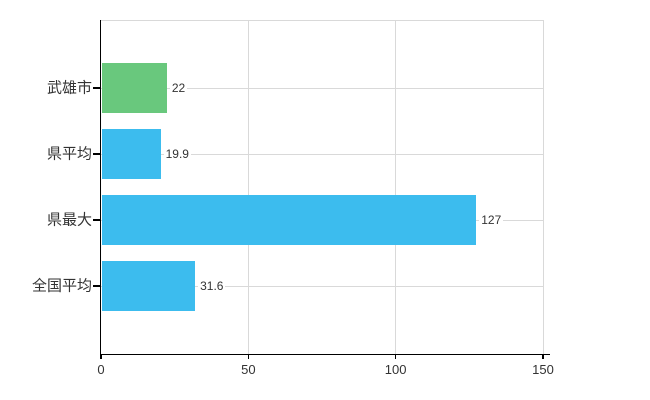 This screenshot has width=650, height=400. I want to click on bar-value-label: 19.9, so click(177, 154).